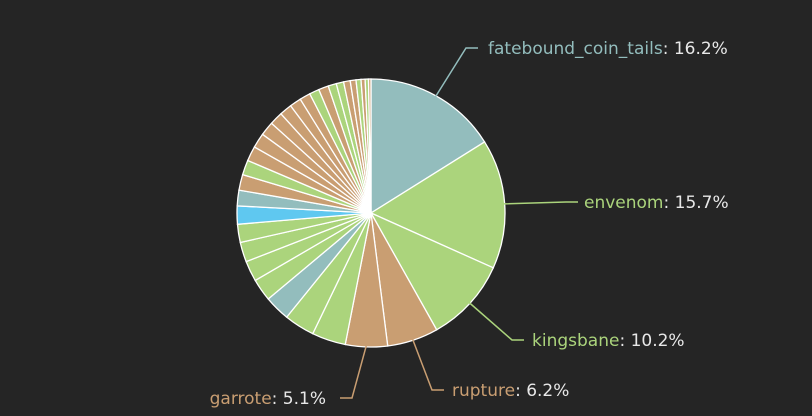 This screenshot has height=416, width=812. Describe the element at coordinates (608, 49) in the screenshot. I see `slice-label-fatebound-coin-tails: fatebound_coin_tails: 16.2%` at that location.